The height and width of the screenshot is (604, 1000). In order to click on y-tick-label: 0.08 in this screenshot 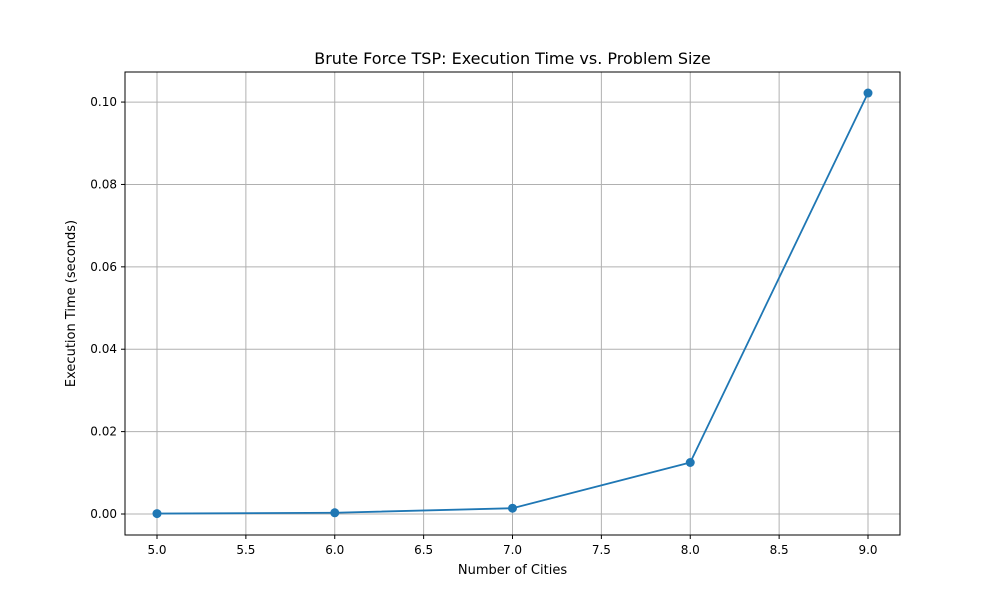, I will do `click(103, 184)`.